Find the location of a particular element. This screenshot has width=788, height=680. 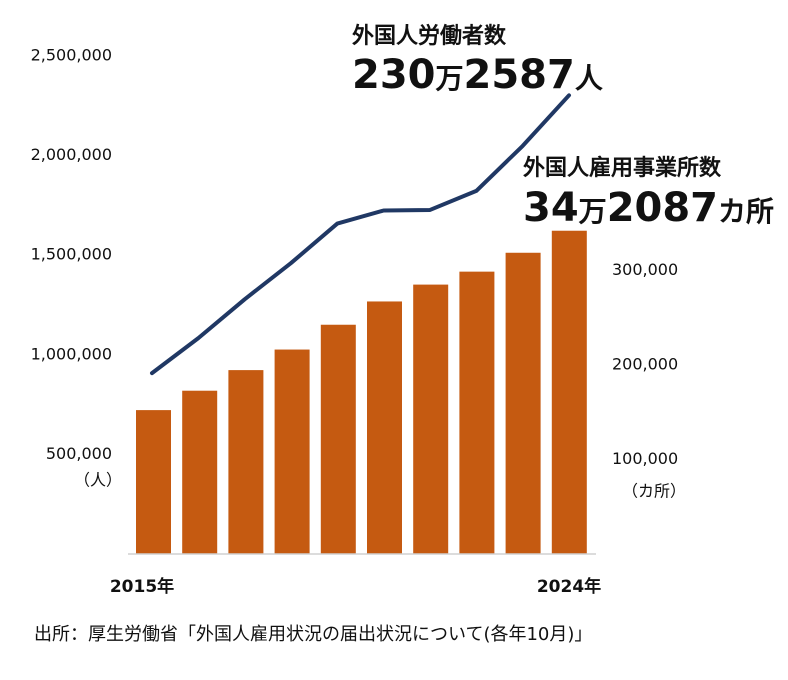

right-tick-label-3: 300,000 is located at coordinates (645, 269).